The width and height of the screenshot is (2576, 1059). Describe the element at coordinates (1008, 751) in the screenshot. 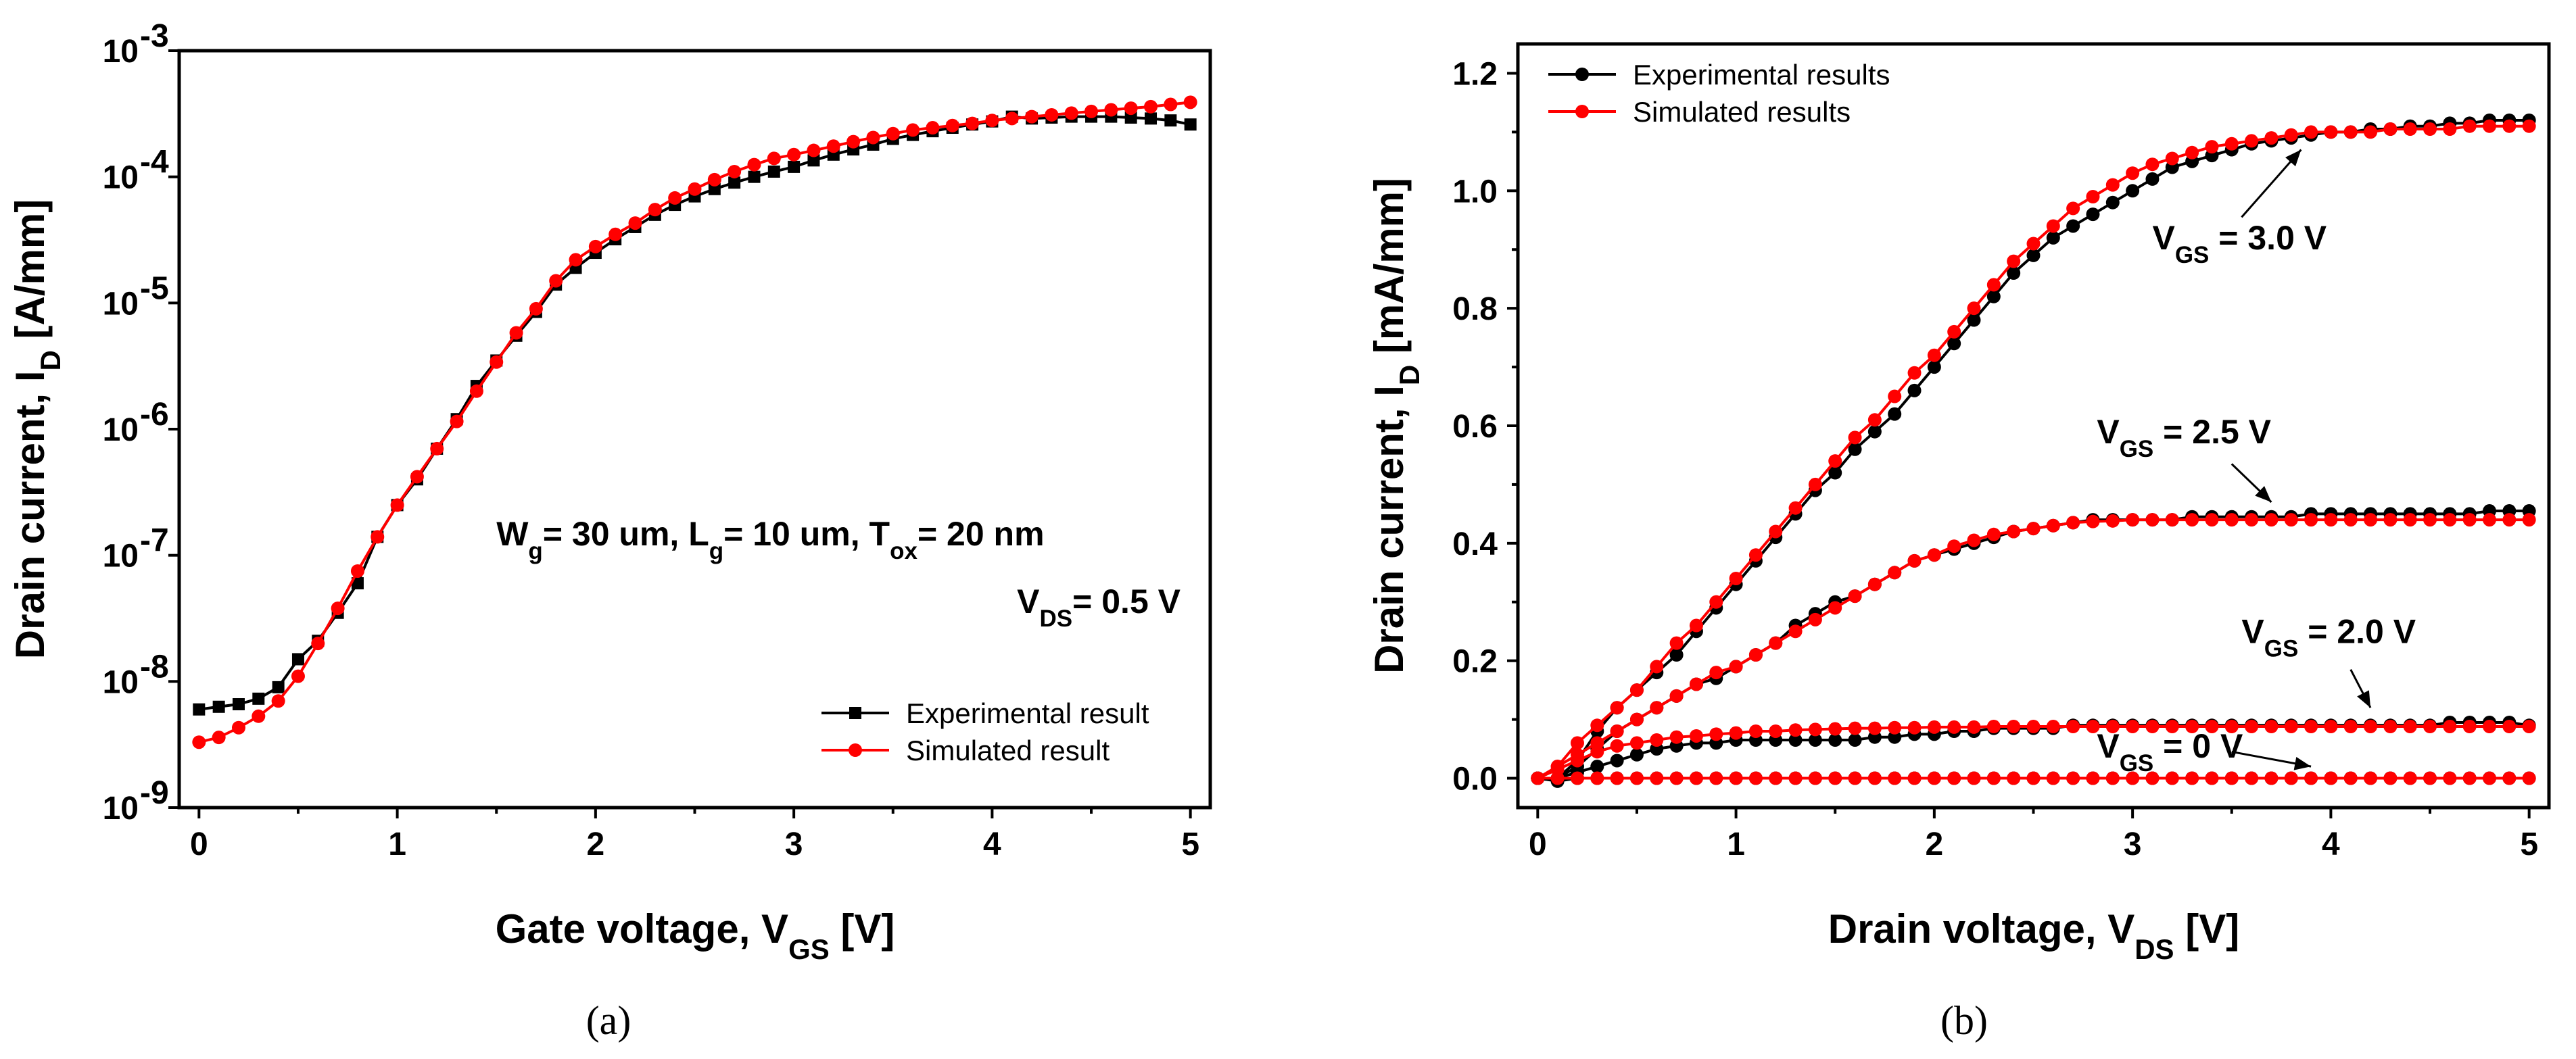

I see `legend-label: Simulated result` at that location.